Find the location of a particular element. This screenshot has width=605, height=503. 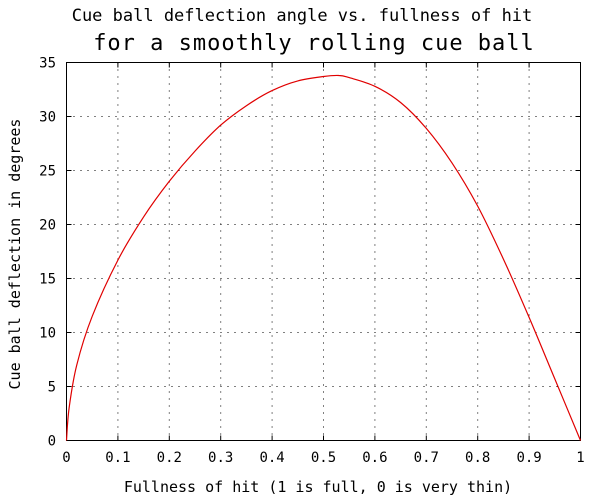

x-tick-label: 0.2 is located at coordinates (169, 458).